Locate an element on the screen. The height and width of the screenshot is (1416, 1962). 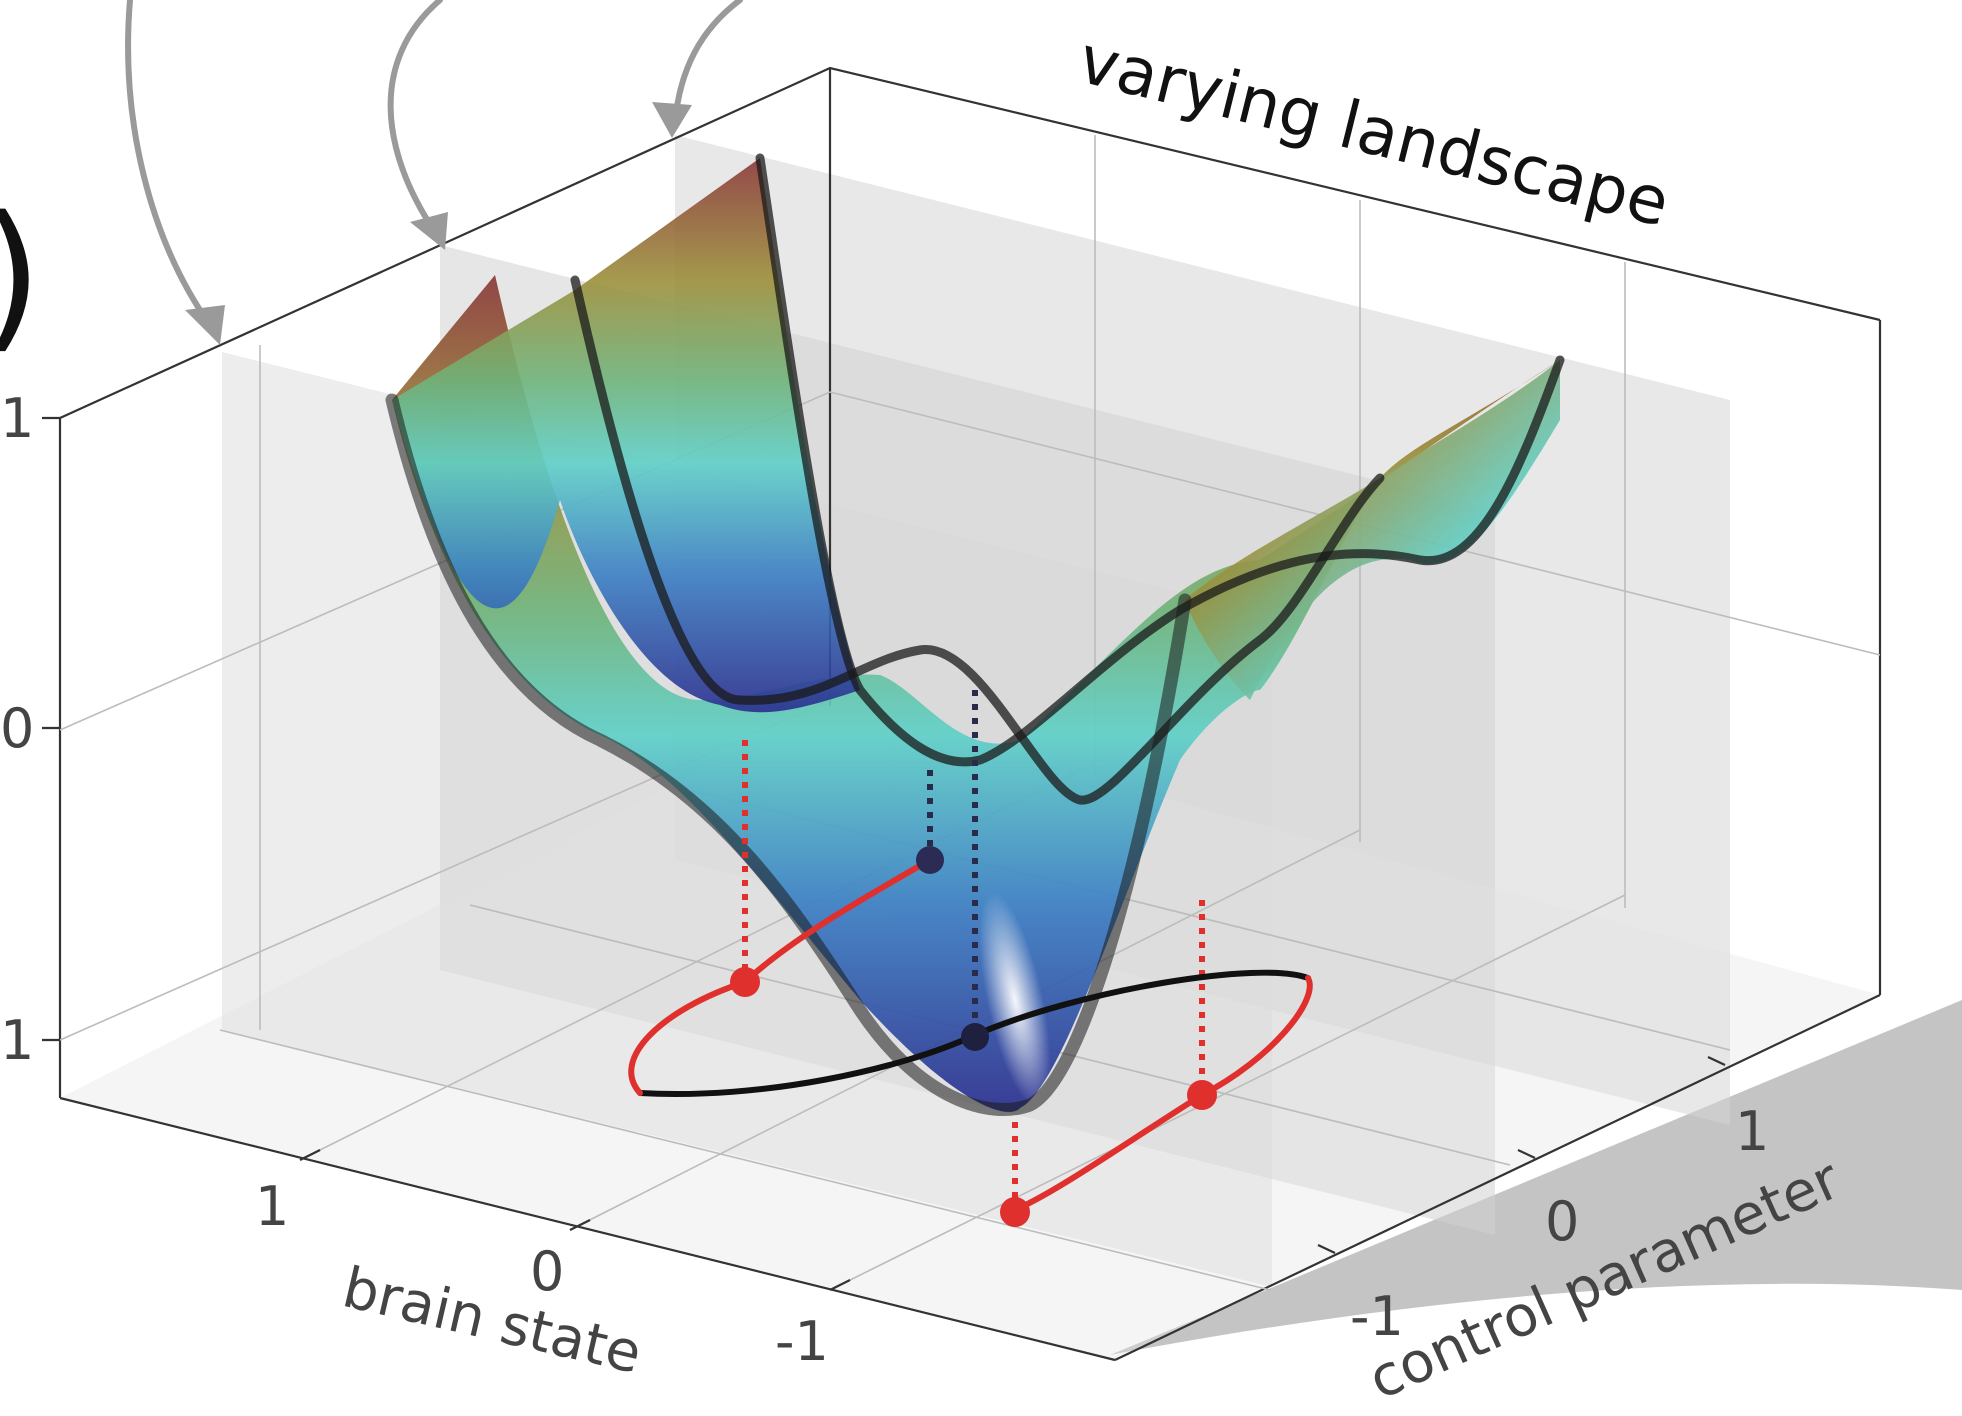
panel-letter: ) is located at coordinates (21, 274).